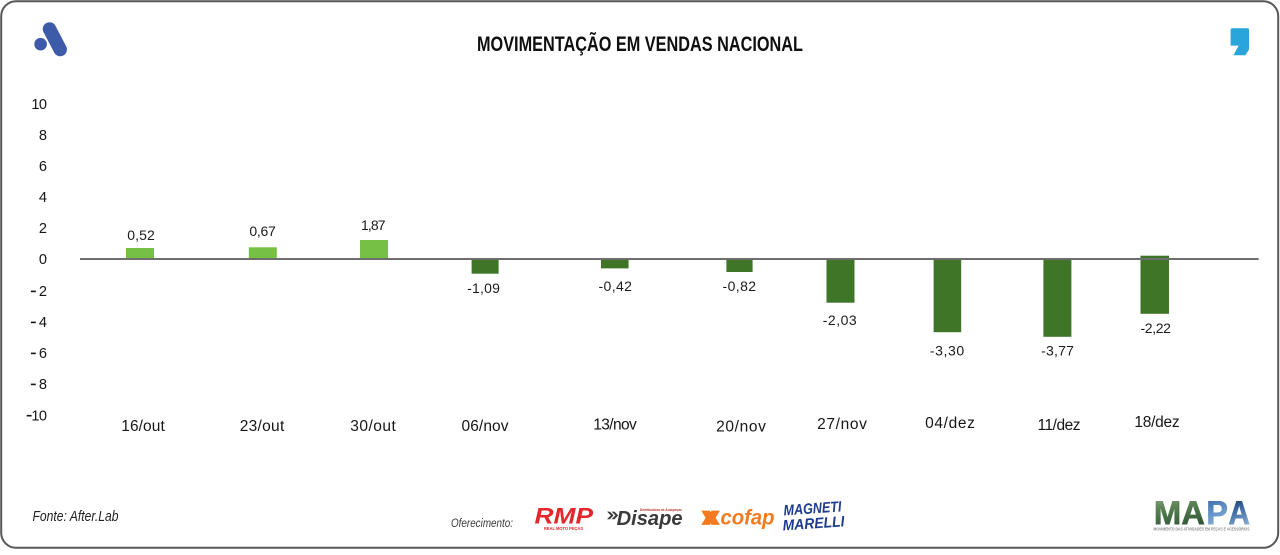 The image size is (1280, 555). What do you see at coordinates (141, 235) in the screenshot?
I see `svg-text: 0,52` at bounding box center [141, 235].